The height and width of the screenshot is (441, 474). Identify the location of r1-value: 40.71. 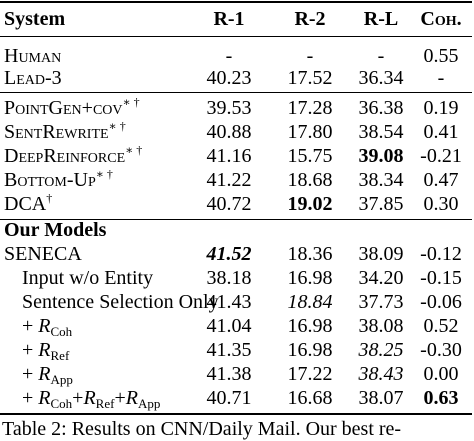
(229, 398).